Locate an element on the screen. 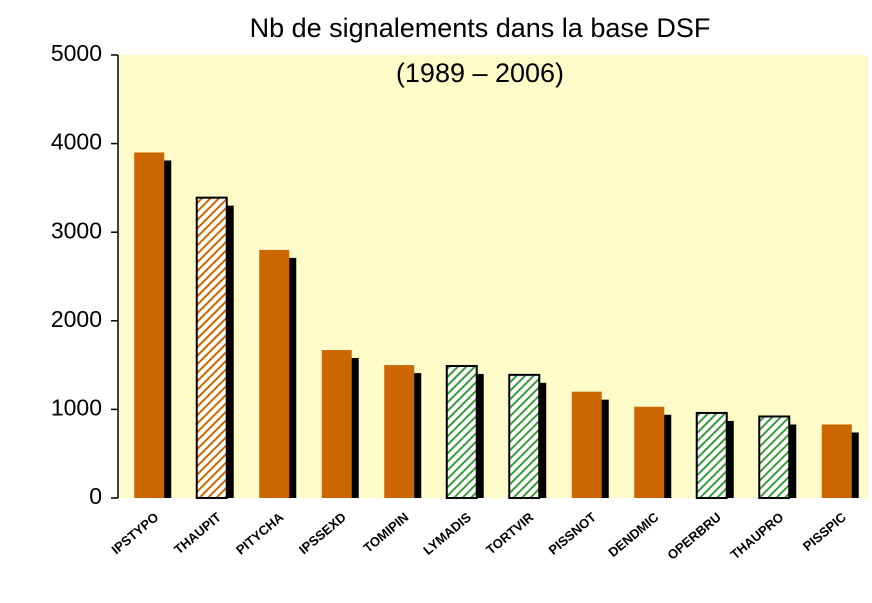  y-tick-label: 2000 is located at coordinates (76, 319).